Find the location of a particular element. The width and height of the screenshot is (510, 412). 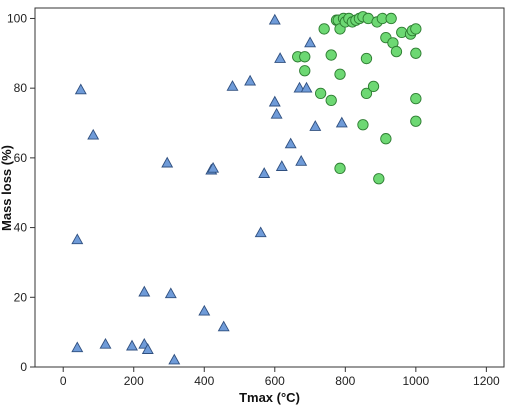

y-axis-title: Mass loss (%) is located at coordinates (7, 188).